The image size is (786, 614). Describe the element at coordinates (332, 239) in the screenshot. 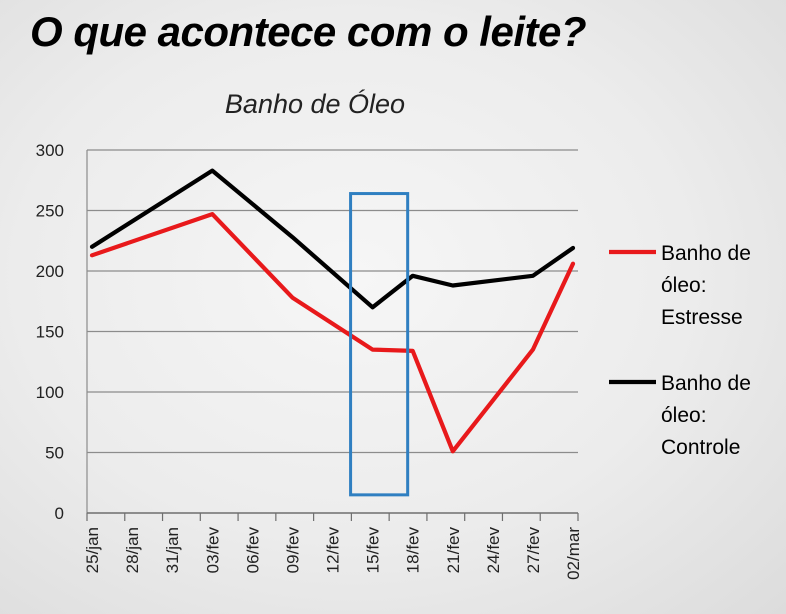

I see `series-line-controle` at that location.